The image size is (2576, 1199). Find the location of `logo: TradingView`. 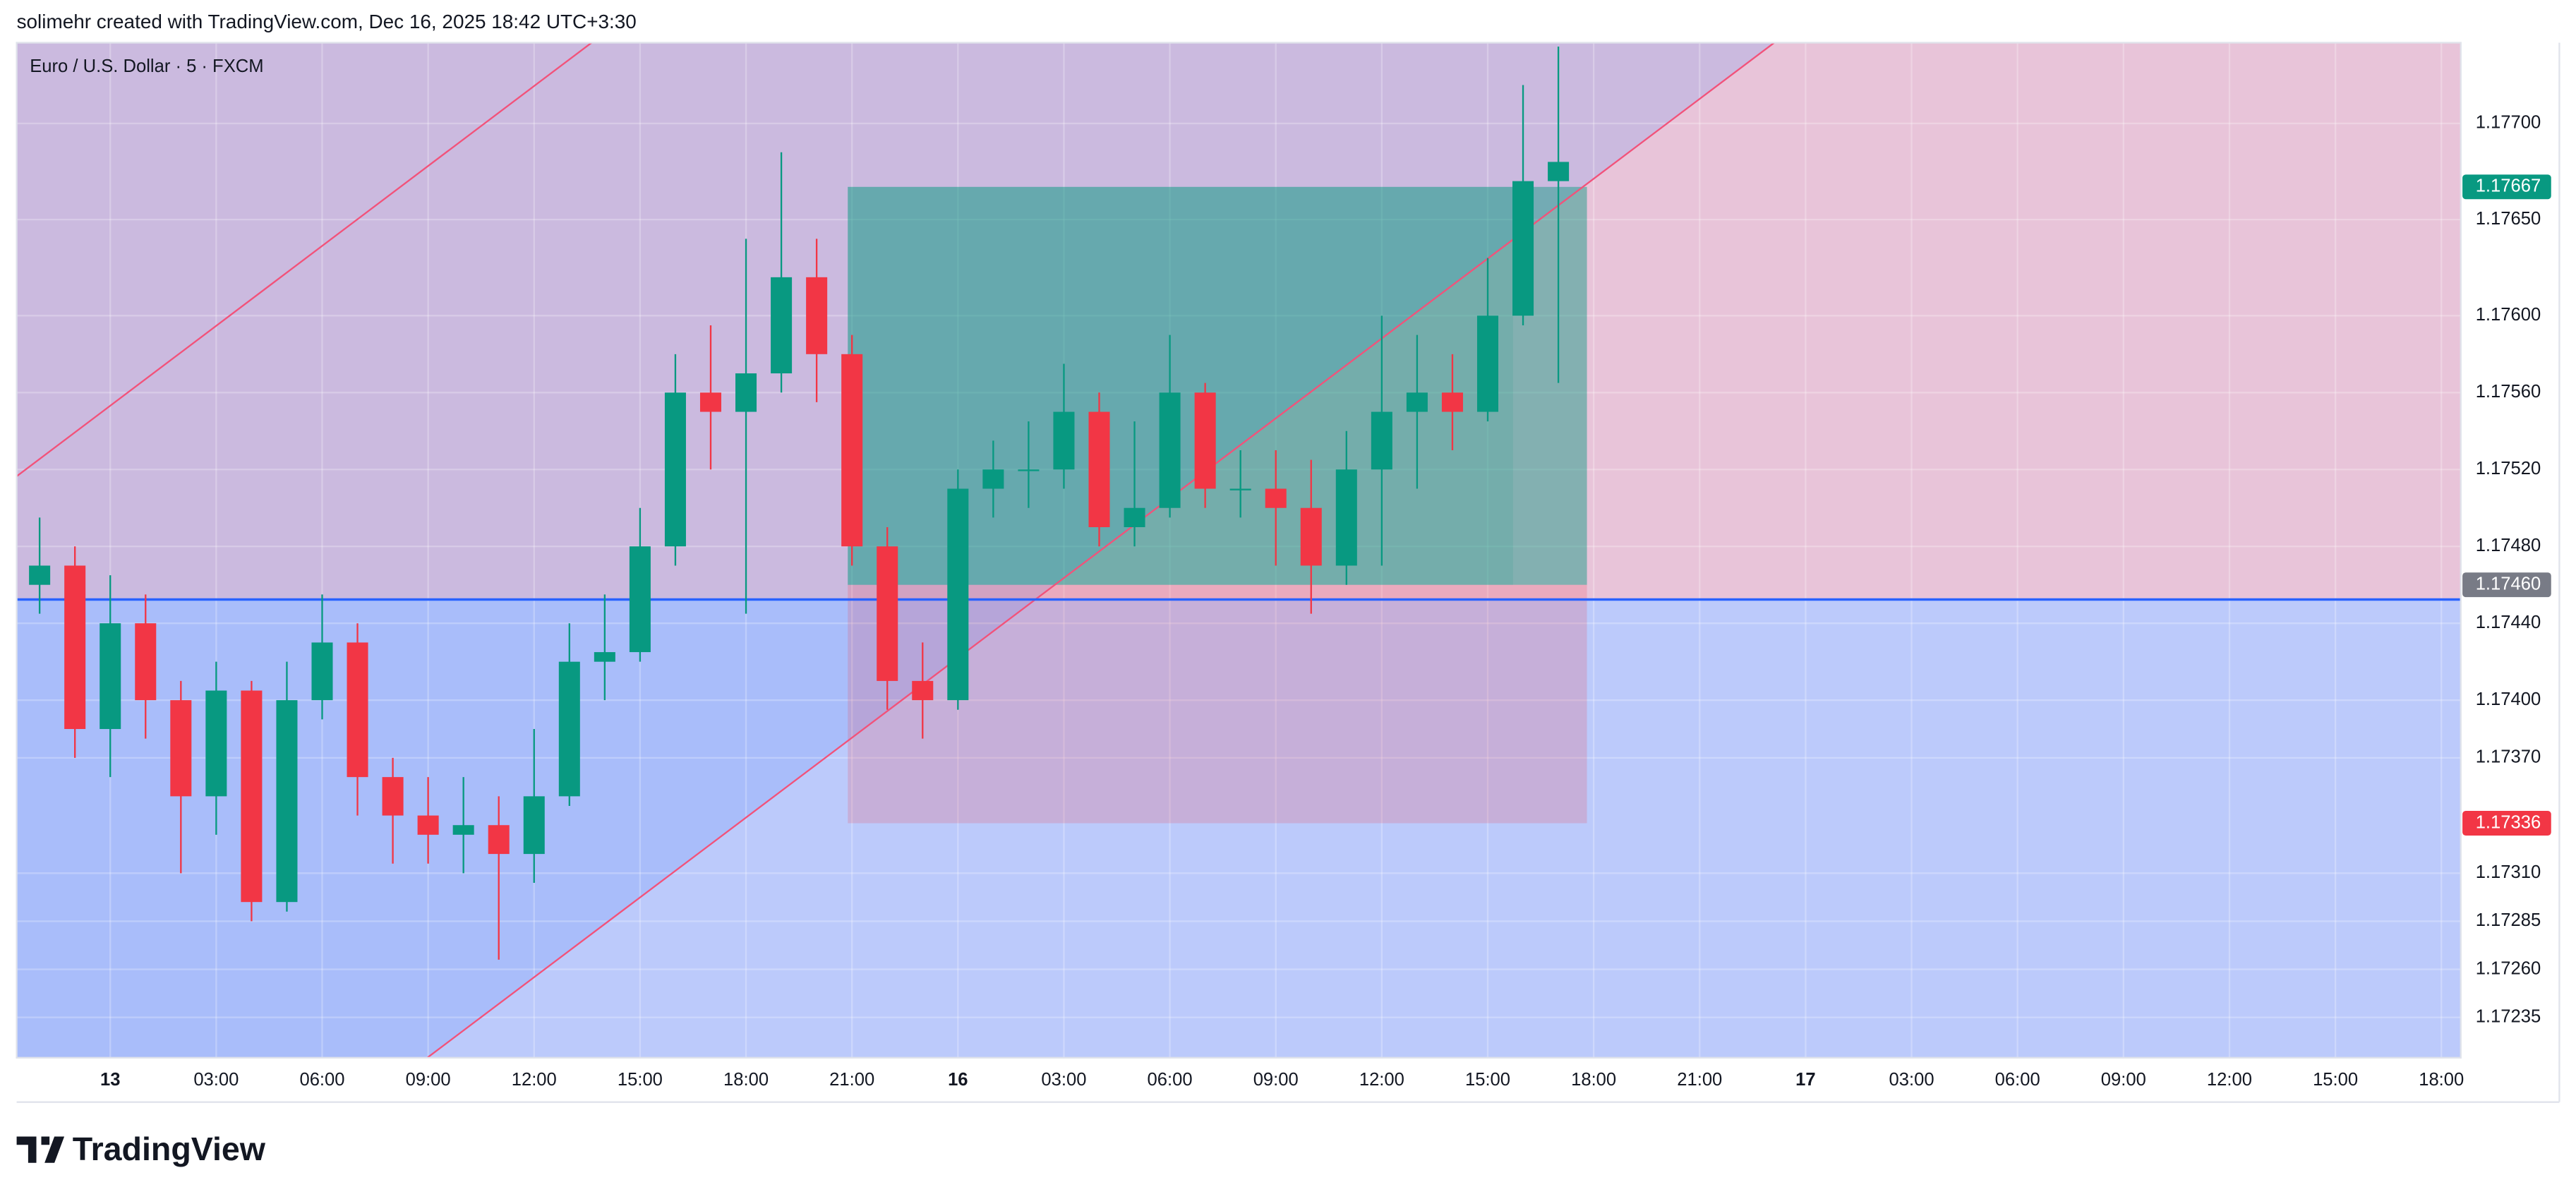

logo: TradingView is located at coordinates (141, 1149).